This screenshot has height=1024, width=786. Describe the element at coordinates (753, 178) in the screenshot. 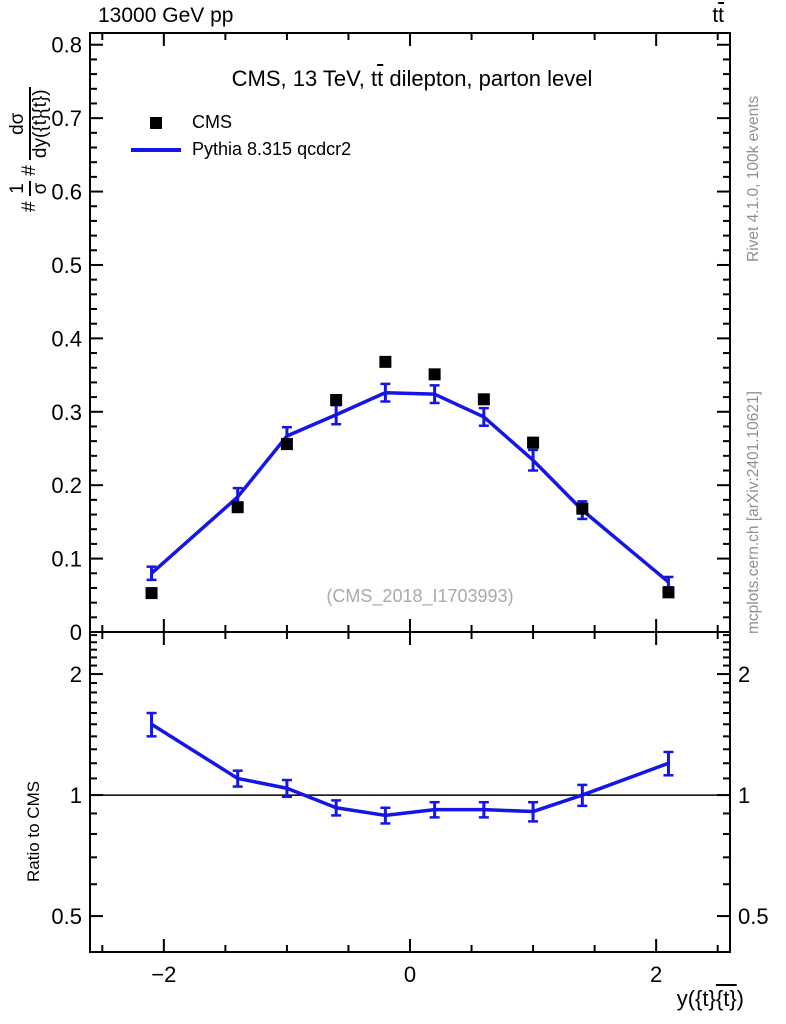

I see `rivet-version-note: Rivet 4.1.0, 100k events` at that location.